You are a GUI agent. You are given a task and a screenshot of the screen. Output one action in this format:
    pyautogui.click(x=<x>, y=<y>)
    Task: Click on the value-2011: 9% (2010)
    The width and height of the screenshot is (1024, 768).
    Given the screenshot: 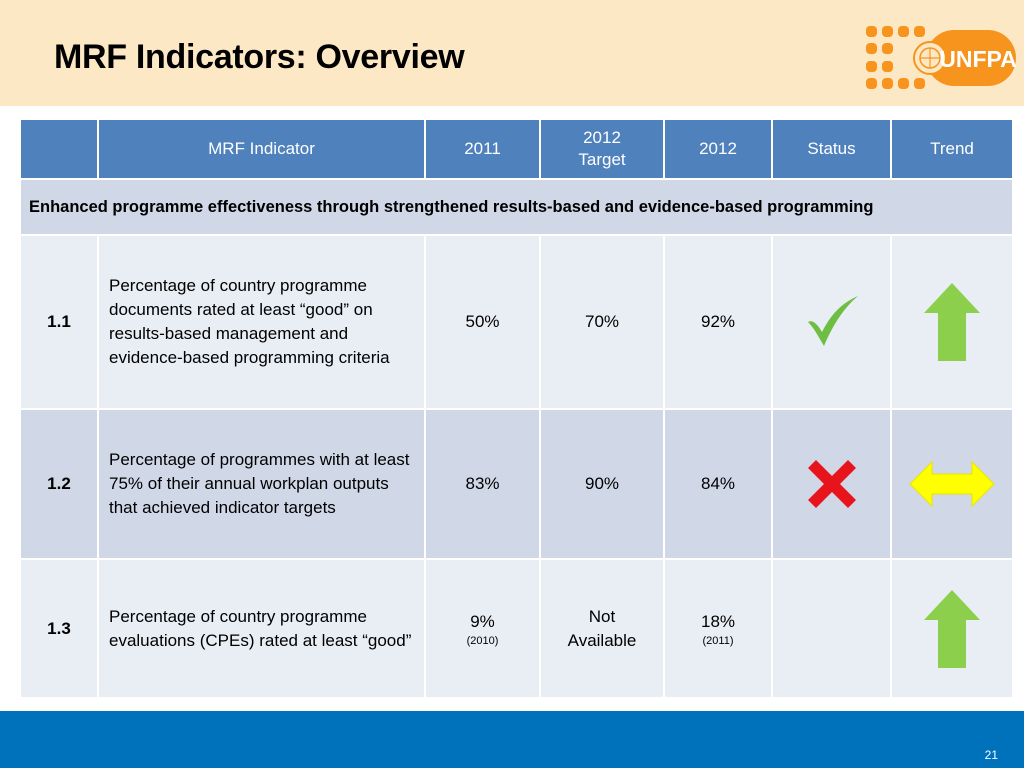 What is the action you would take?
    pyautogui.click(x=482, y=628)
    